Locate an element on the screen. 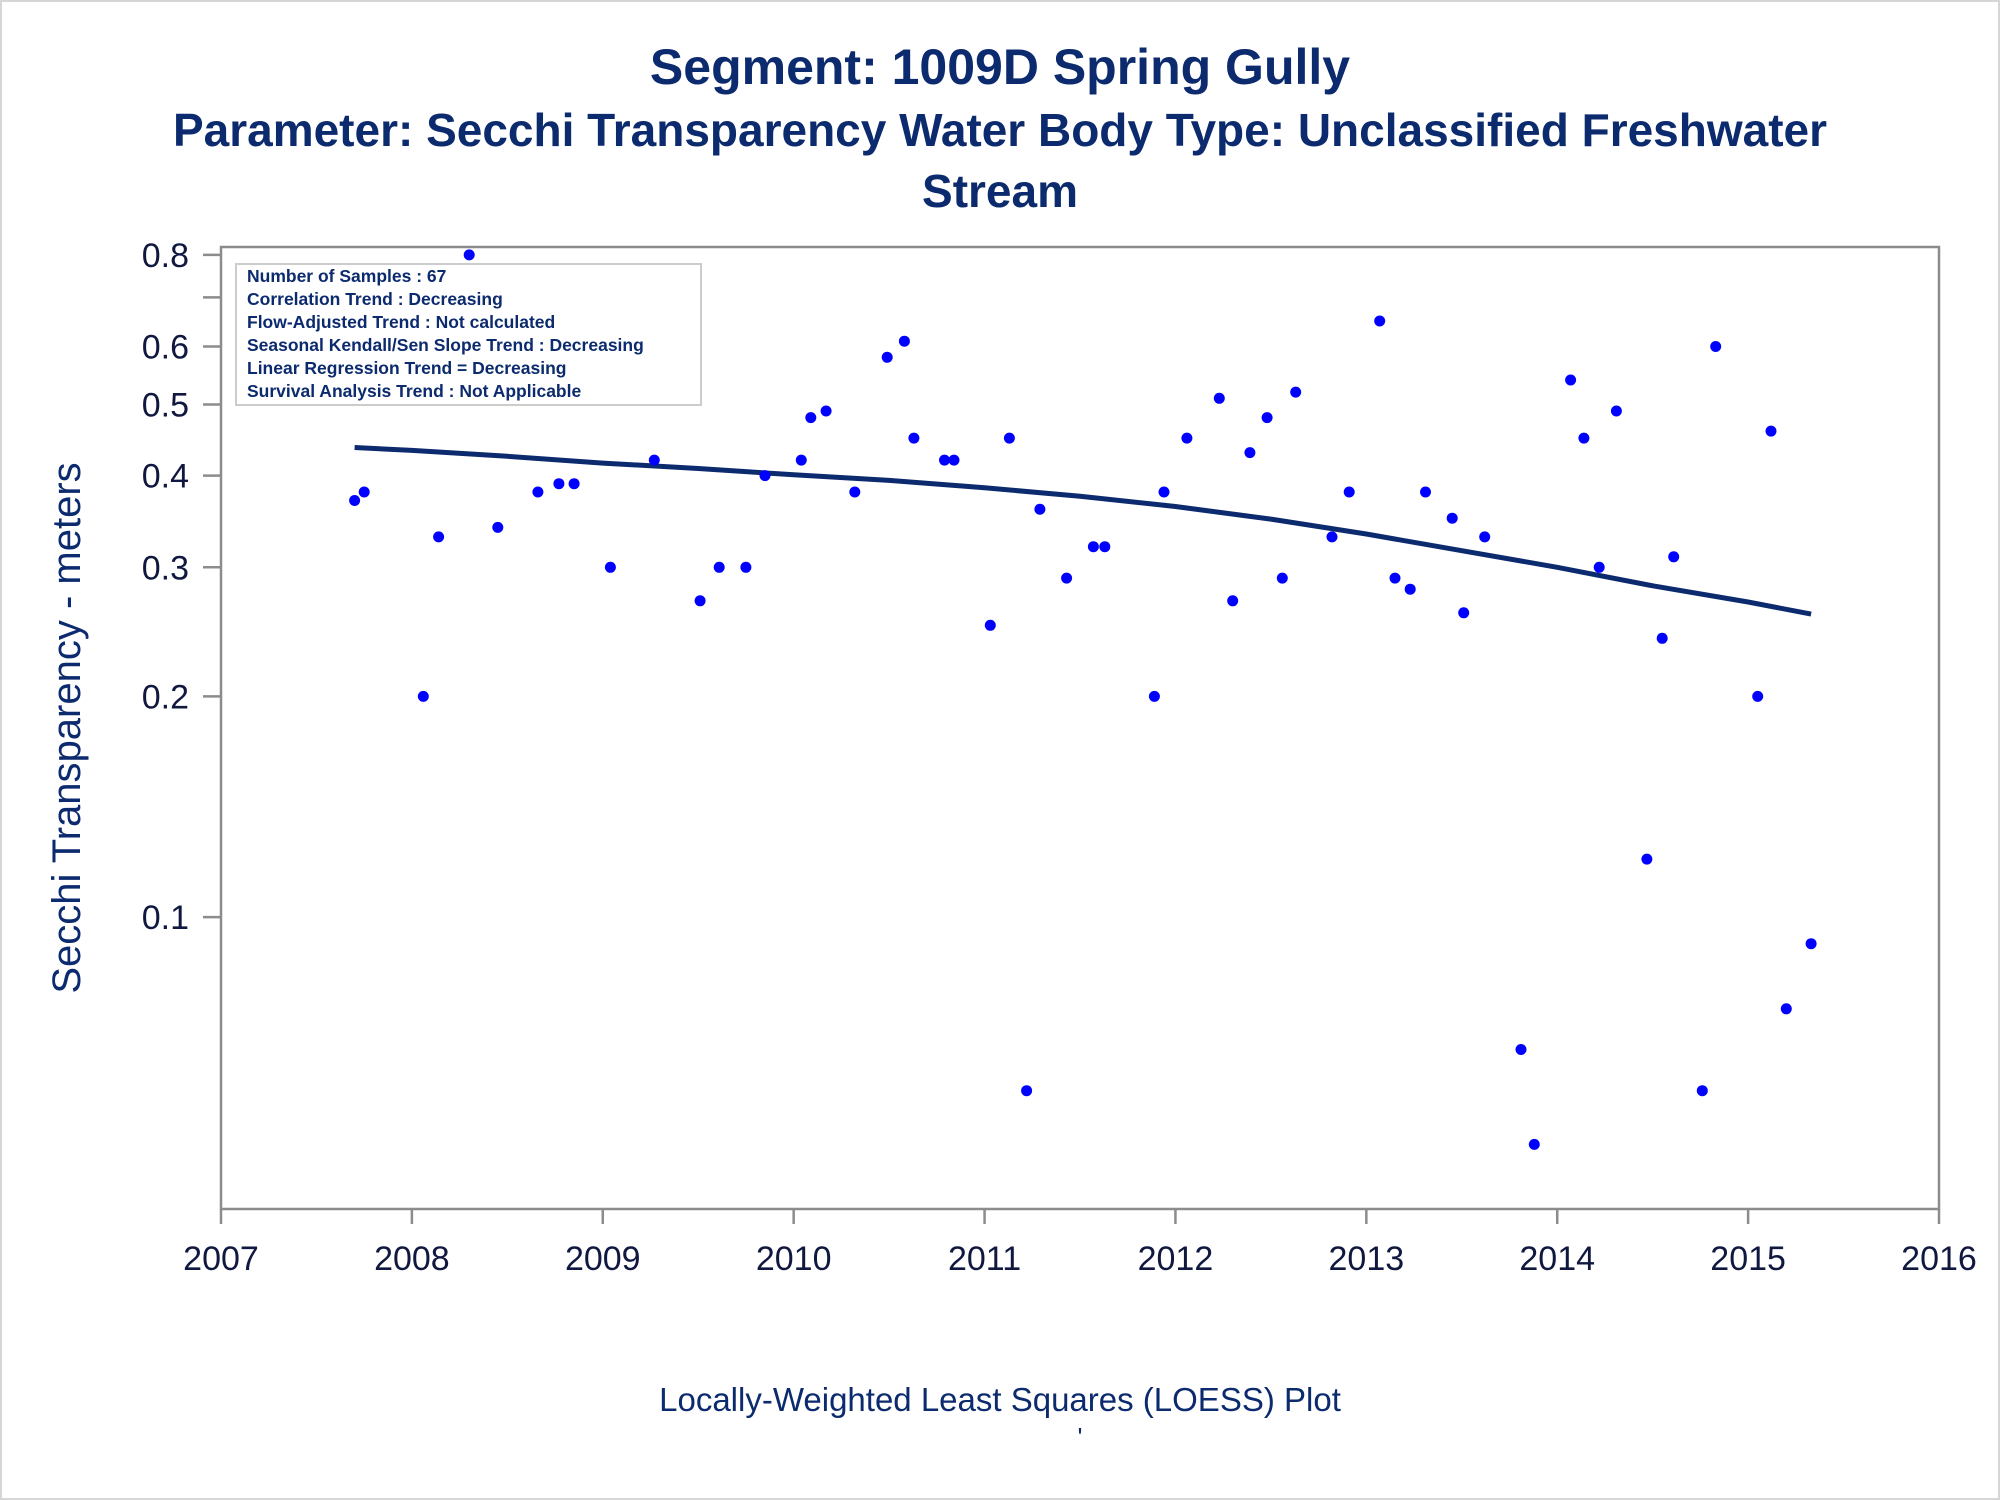  y-tick-label: 0.3 is located at coordinates (165, 568).